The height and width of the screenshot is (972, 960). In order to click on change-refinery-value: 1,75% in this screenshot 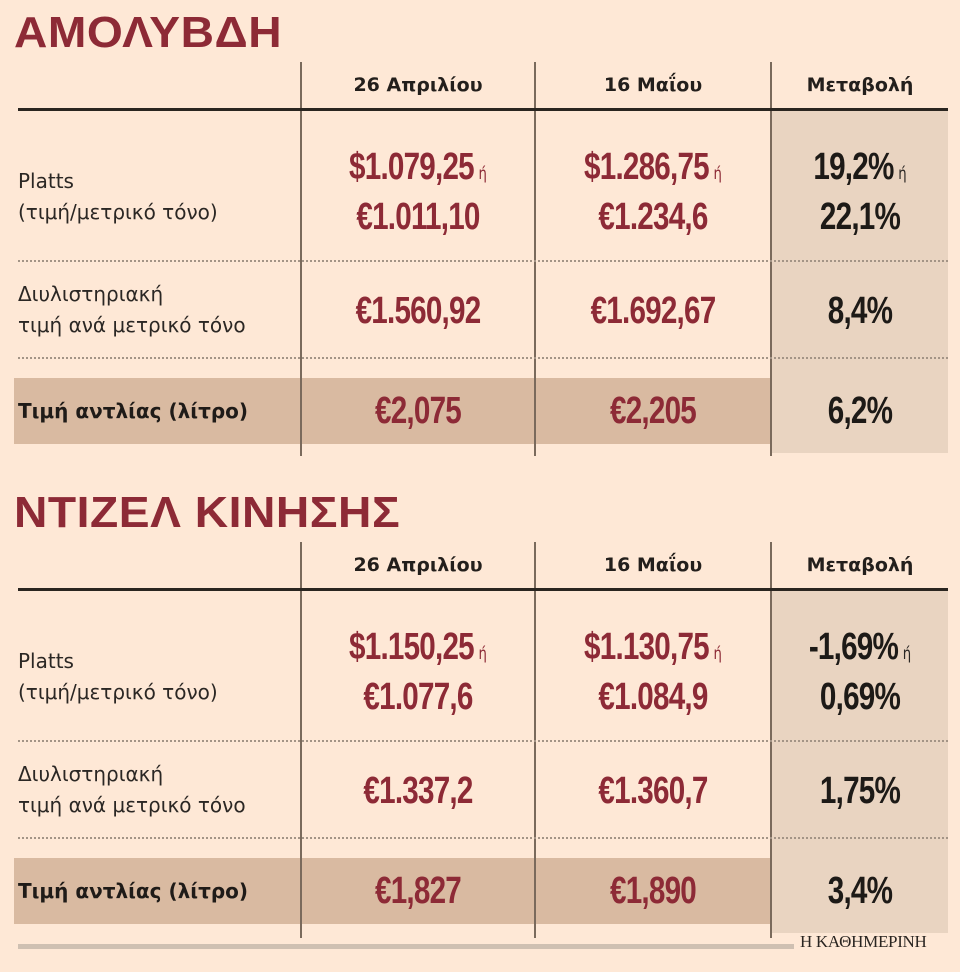, I will do `click(860, 791)`.